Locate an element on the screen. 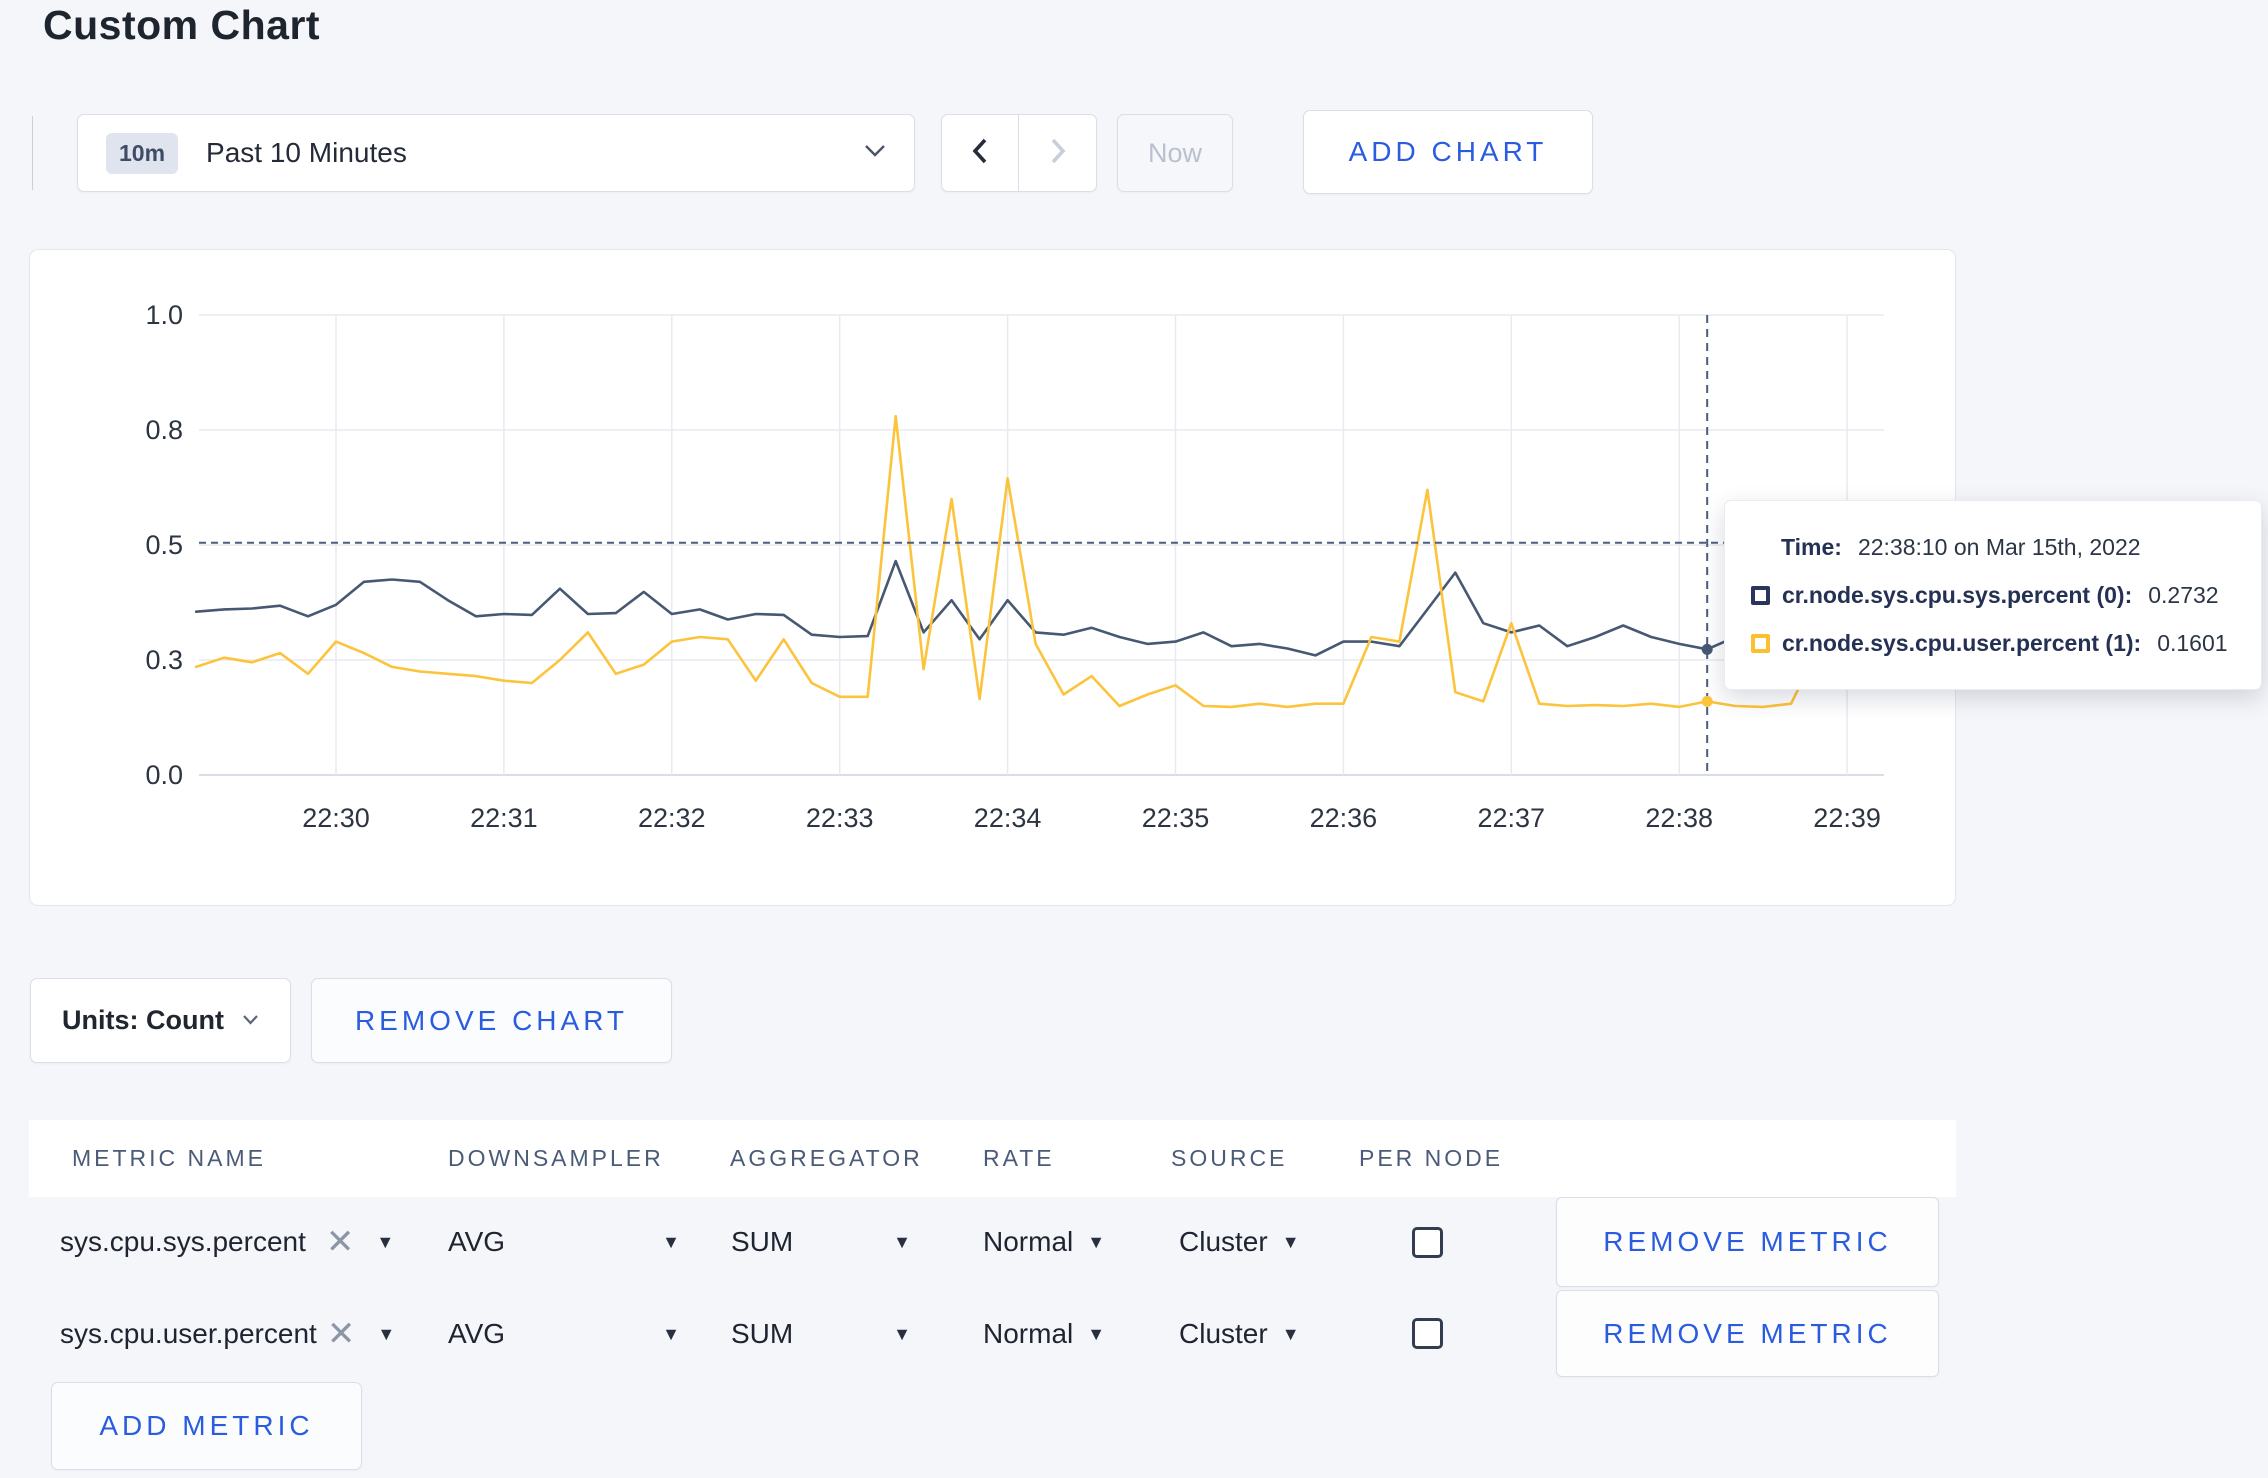 The image size is (2268, 1478). metric-name-select: sys.cpu.sys.percent ✕ ▼ is located at coordinates (227, 1242).